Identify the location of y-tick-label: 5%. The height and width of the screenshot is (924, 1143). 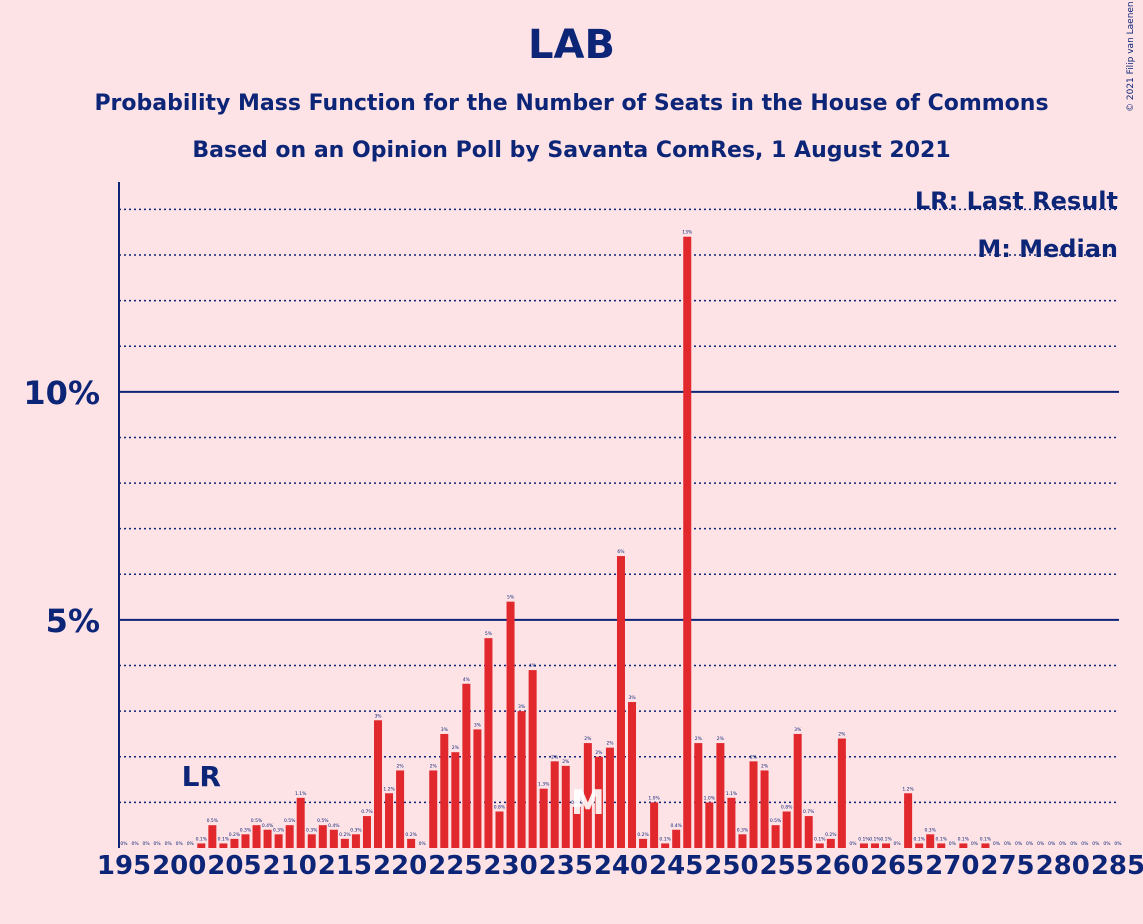
(73, 621).